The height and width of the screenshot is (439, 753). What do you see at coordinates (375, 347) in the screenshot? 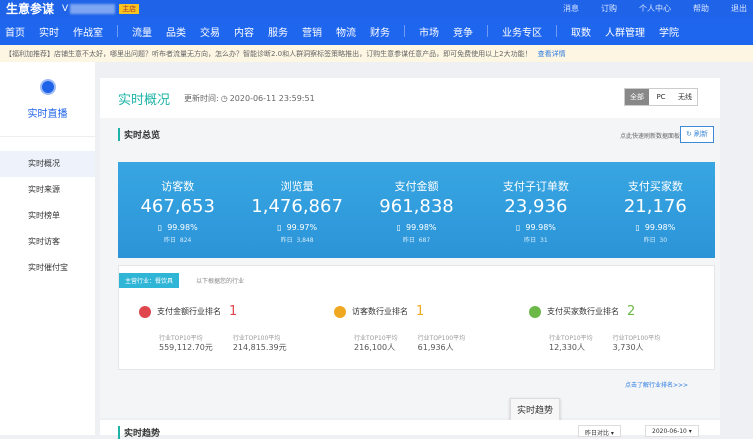
I see `top10-value: 216,100人` at bounding box center [375, 347].